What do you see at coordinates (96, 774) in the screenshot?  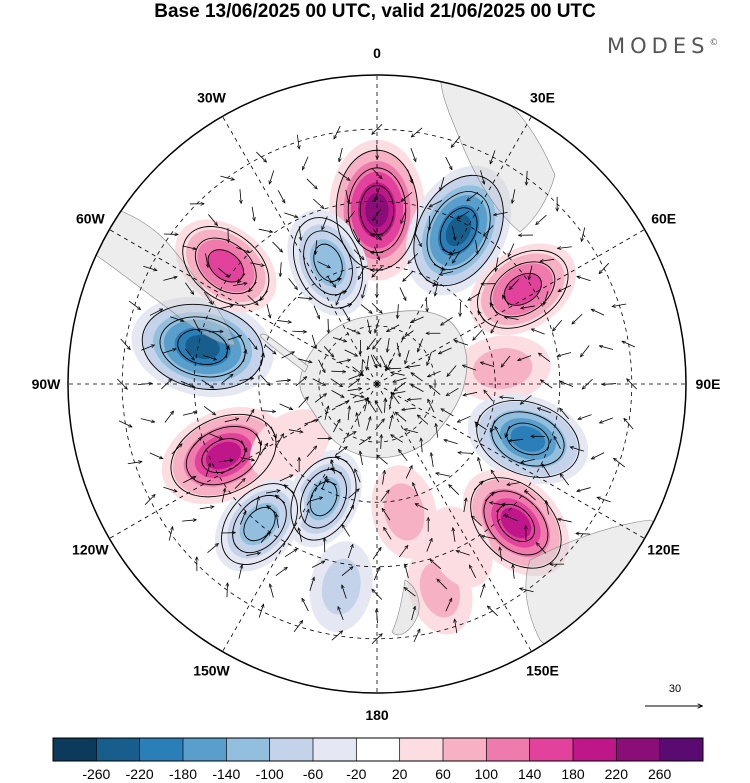 I see `colorbar-tick-label: -260` at bounding box center [96, 774].